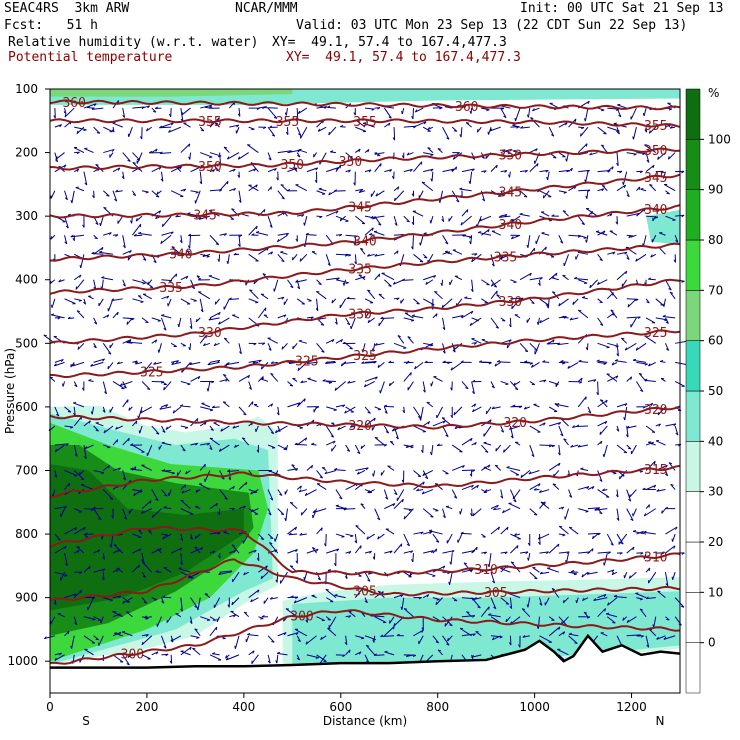 This screenshot has height=740, width=740. Describe the element at coordinates (655, 410) in the screenshot. I see `theta-label: 320` at that location.